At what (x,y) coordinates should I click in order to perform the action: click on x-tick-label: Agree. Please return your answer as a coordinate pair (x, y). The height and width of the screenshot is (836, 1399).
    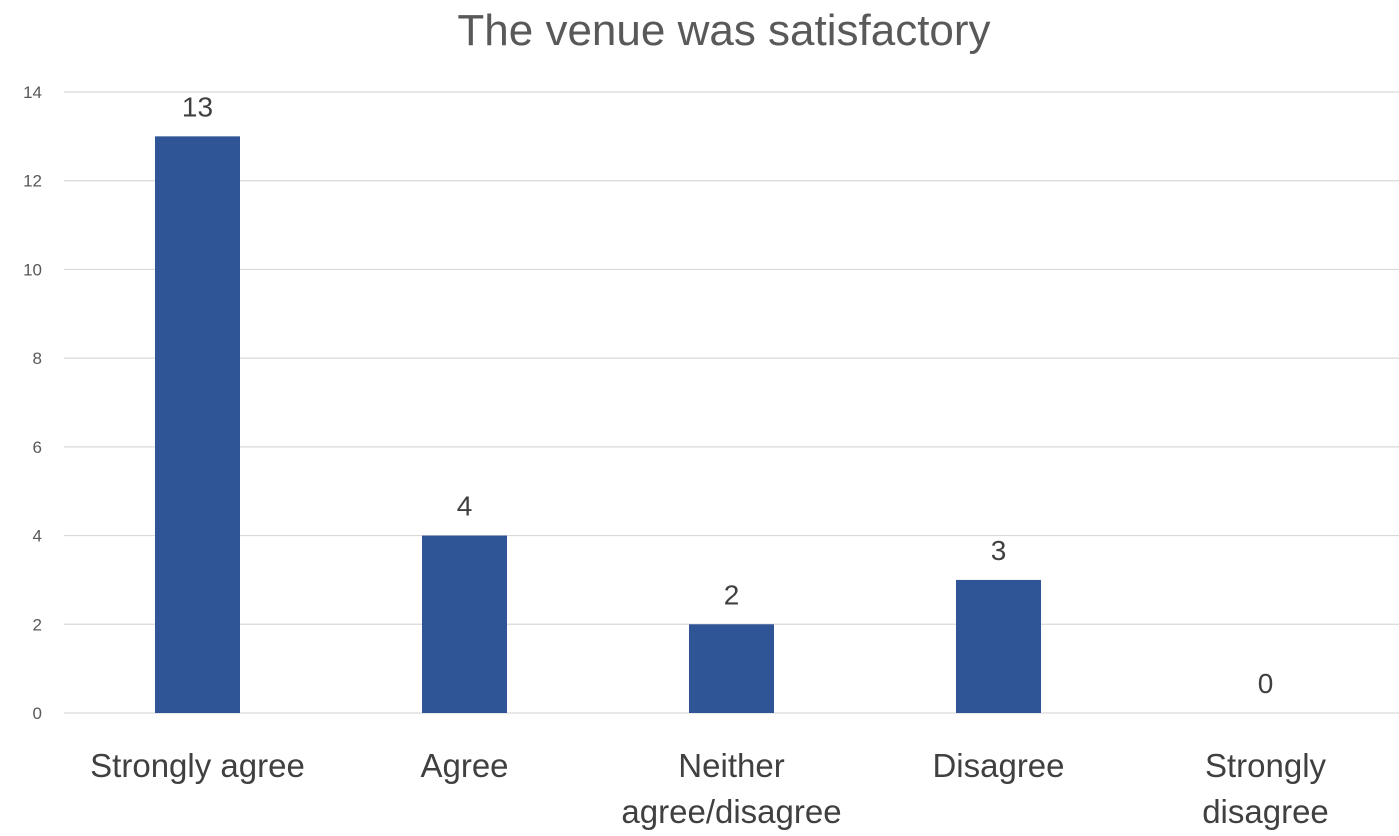
    Looking at the image, I should click on (464, 765).